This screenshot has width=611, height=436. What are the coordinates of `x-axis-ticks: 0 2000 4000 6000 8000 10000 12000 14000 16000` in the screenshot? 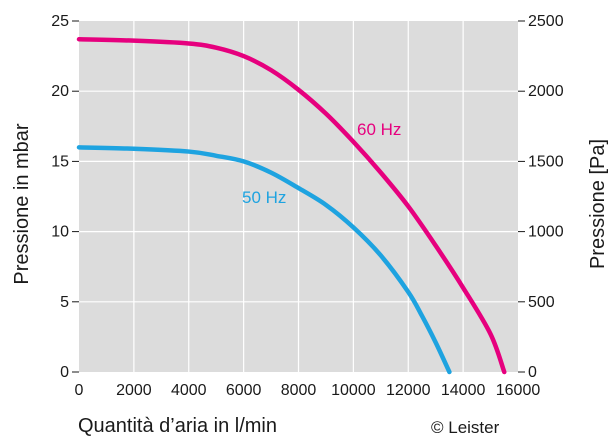 It's located at (308, 390).